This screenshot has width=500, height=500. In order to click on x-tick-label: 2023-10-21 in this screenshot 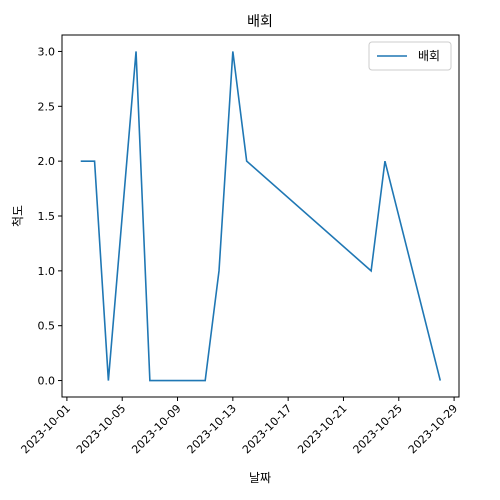, I will do `click(322, 429)`.